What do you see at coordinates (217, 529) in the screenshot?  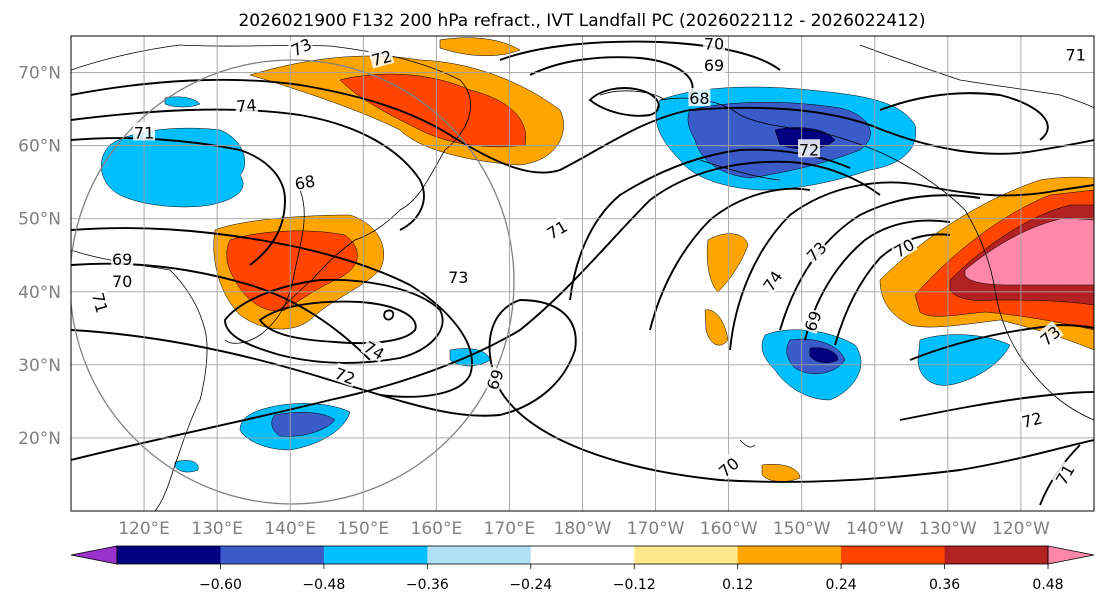 I see `lon-label: 130°E` at bounding box center [217, 529].